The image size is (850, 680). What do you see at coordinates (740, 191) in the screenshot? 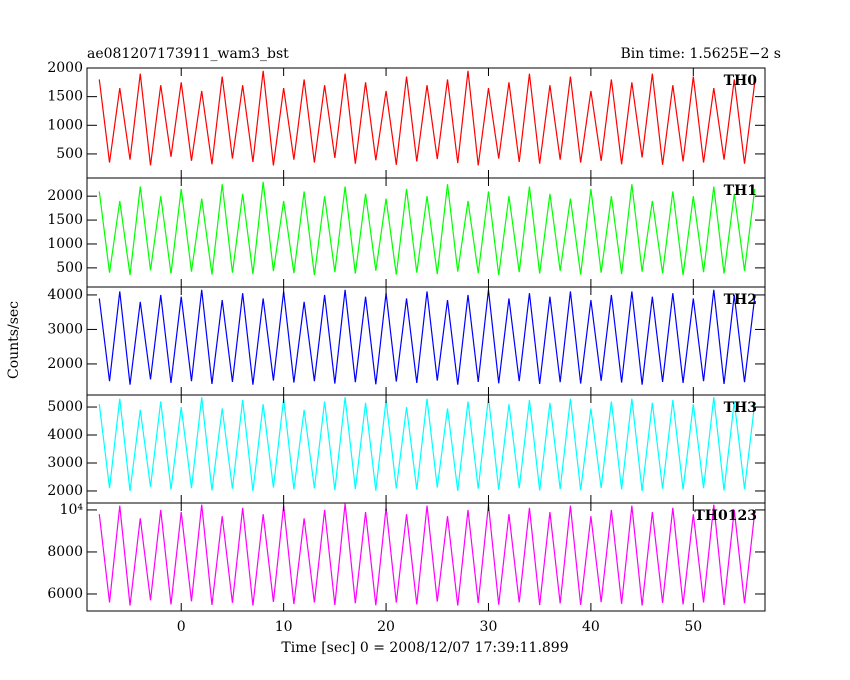
I see `panel-label: TH1` at bounding box center [740, 191].